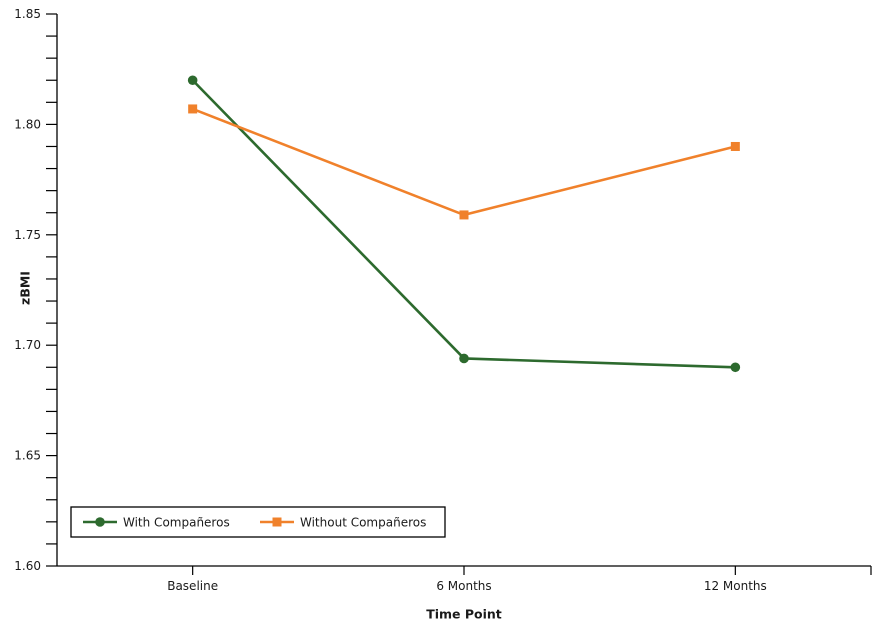  What do you see at coordinates (27, 566) in the screenshot?
I see `y-tick-label: 1.60` at bounding box center [27, 566].